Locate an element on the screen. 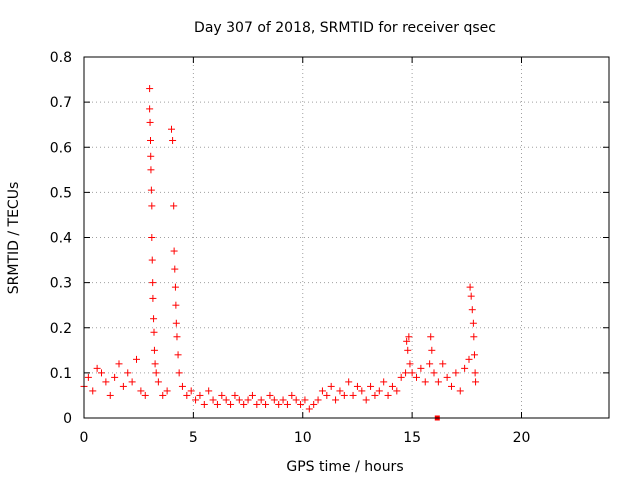 The width and height of the screenshot is (640, 480). y-tick-label: 0.5 is located at coordinates (61, 193).